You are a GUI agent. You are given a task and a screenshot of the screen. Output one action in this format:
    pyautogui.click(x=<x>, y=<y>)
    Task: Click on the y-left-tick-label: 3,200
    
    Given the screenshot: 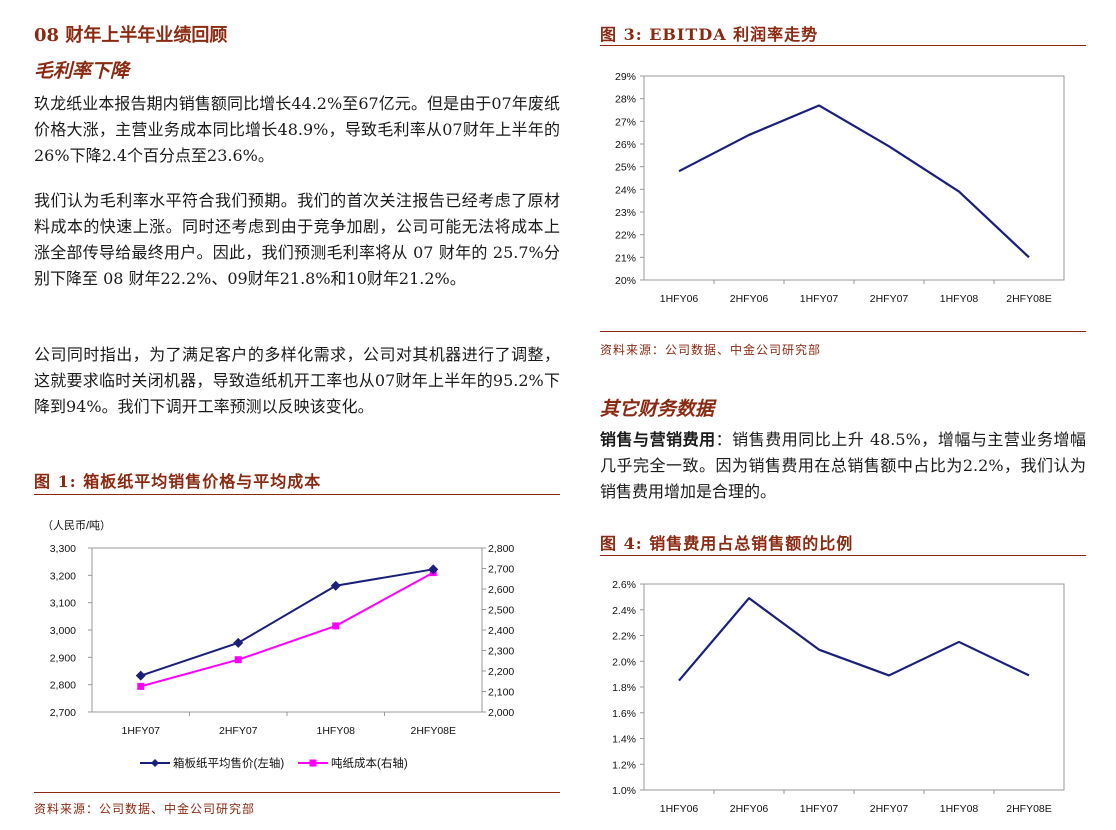 What is the action you would take?
    pyautogui.click(x=63, y=576)
    